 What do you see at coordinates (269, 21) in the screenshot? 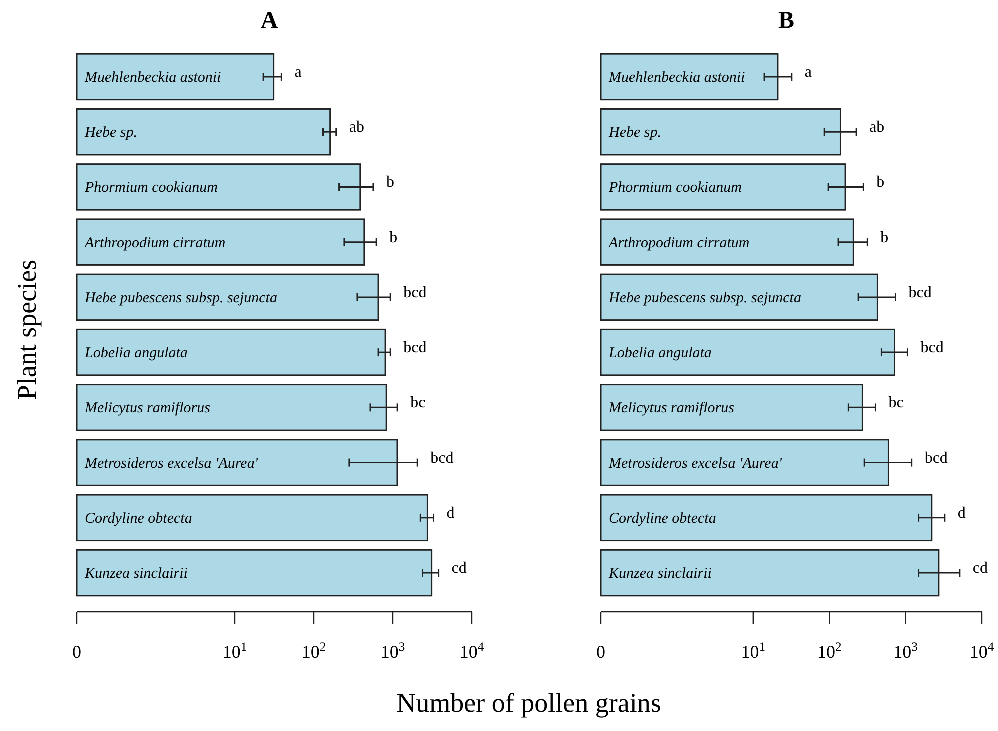
I see `chart-title: A` at bounding box center [269, 21].